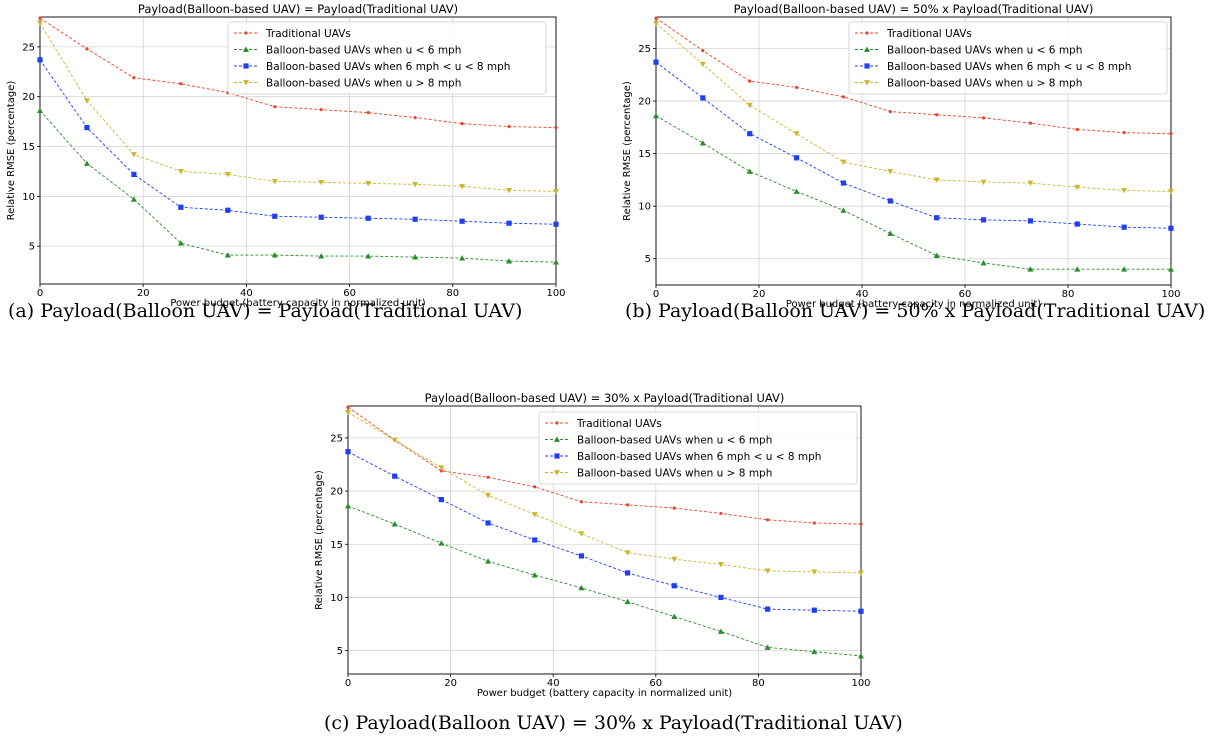 Image resolution: width=1216 pixels, height=742 pixels. Describe the element at coordinates (308, 34) in the screenshot. I see `legend-label: Traditional UAVs` at that location.